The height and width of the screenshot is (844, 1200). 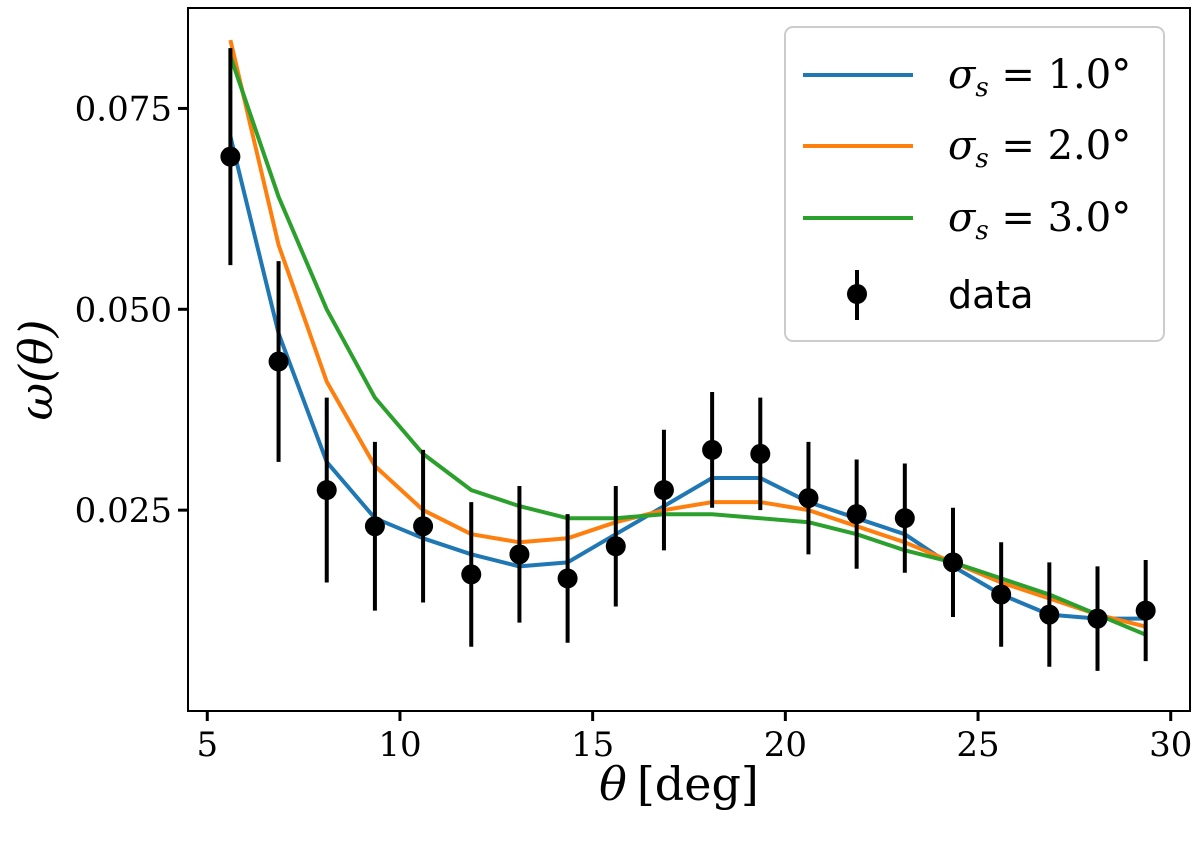 What do you see at coordinates (698, 784) in the screenshot?
I see `x-axis-unit: [deg]` at bounding box center [698, 784].